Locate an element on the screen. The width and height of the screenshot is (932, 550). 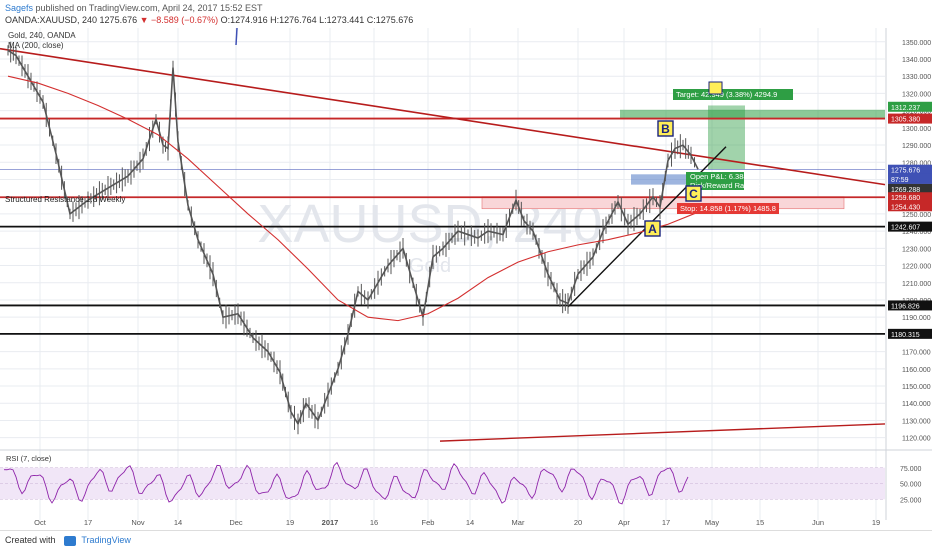
stop-label: Stop: 14.858 (1.17%) 1485.8 is located at coordinates (728, 208).